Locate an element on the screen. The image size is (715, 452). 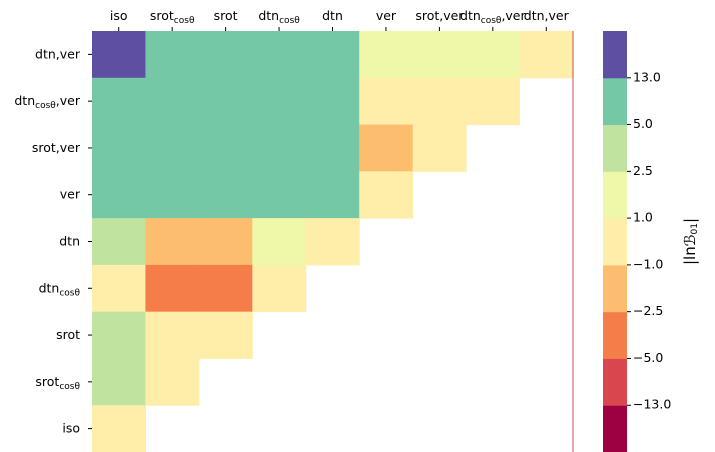
x-tick-label: dtncosθ is located at coordinates (279, 17).